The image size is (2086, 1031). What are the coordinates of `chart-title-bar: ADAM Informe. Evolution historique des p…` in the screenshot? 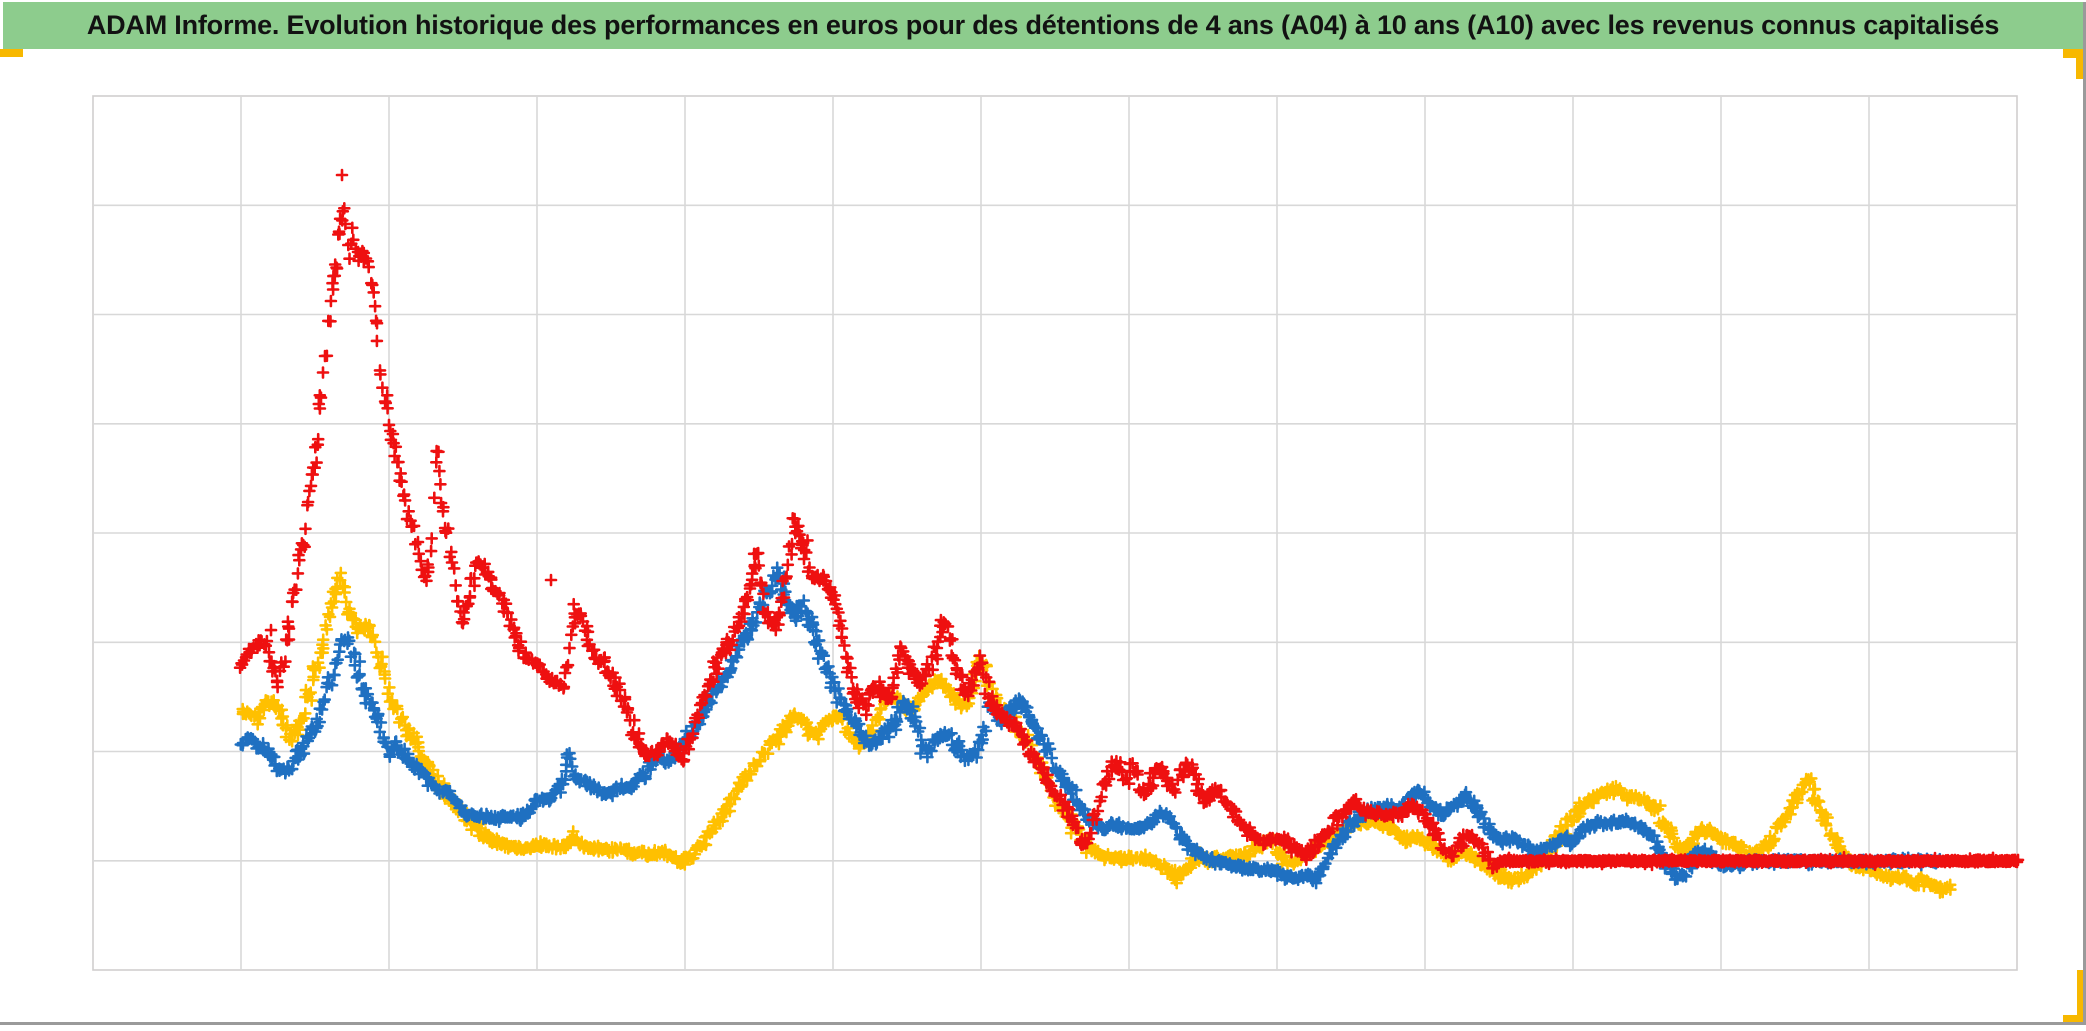 It's located at (1043, 25).